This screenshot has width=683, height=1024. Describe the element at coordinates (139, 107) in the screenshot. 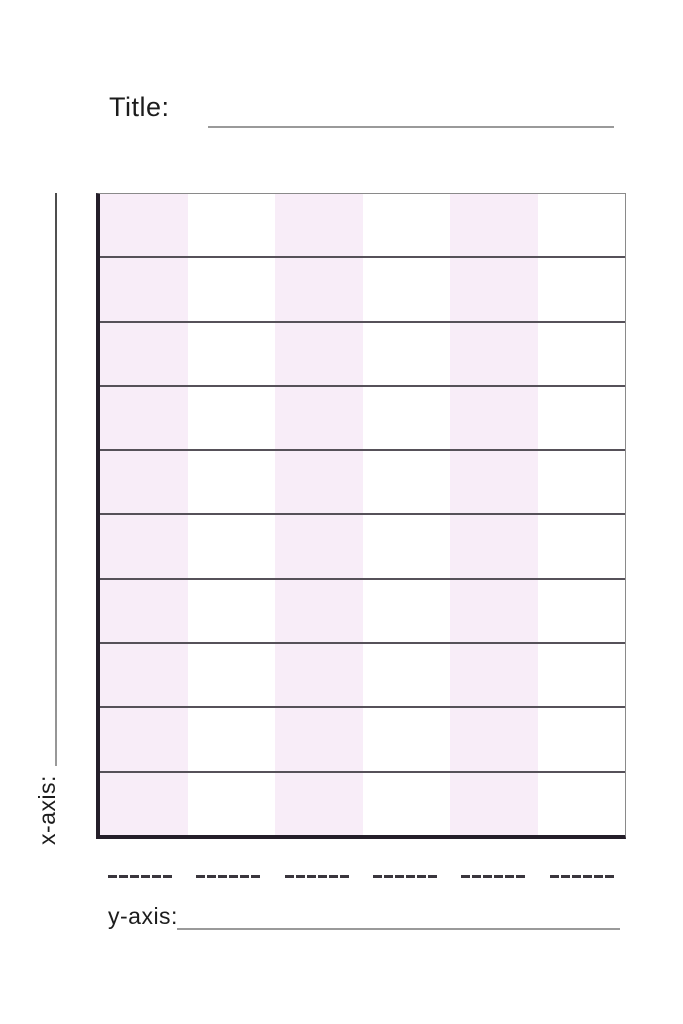

I see `title-label: Title:` at that location.